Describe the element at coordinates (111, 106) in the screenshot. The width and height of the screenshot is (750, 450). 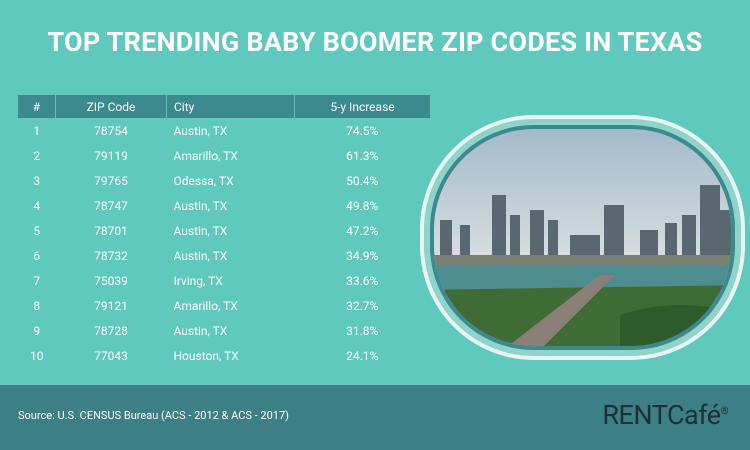
I see `column-header: ZIP Code` at that location.